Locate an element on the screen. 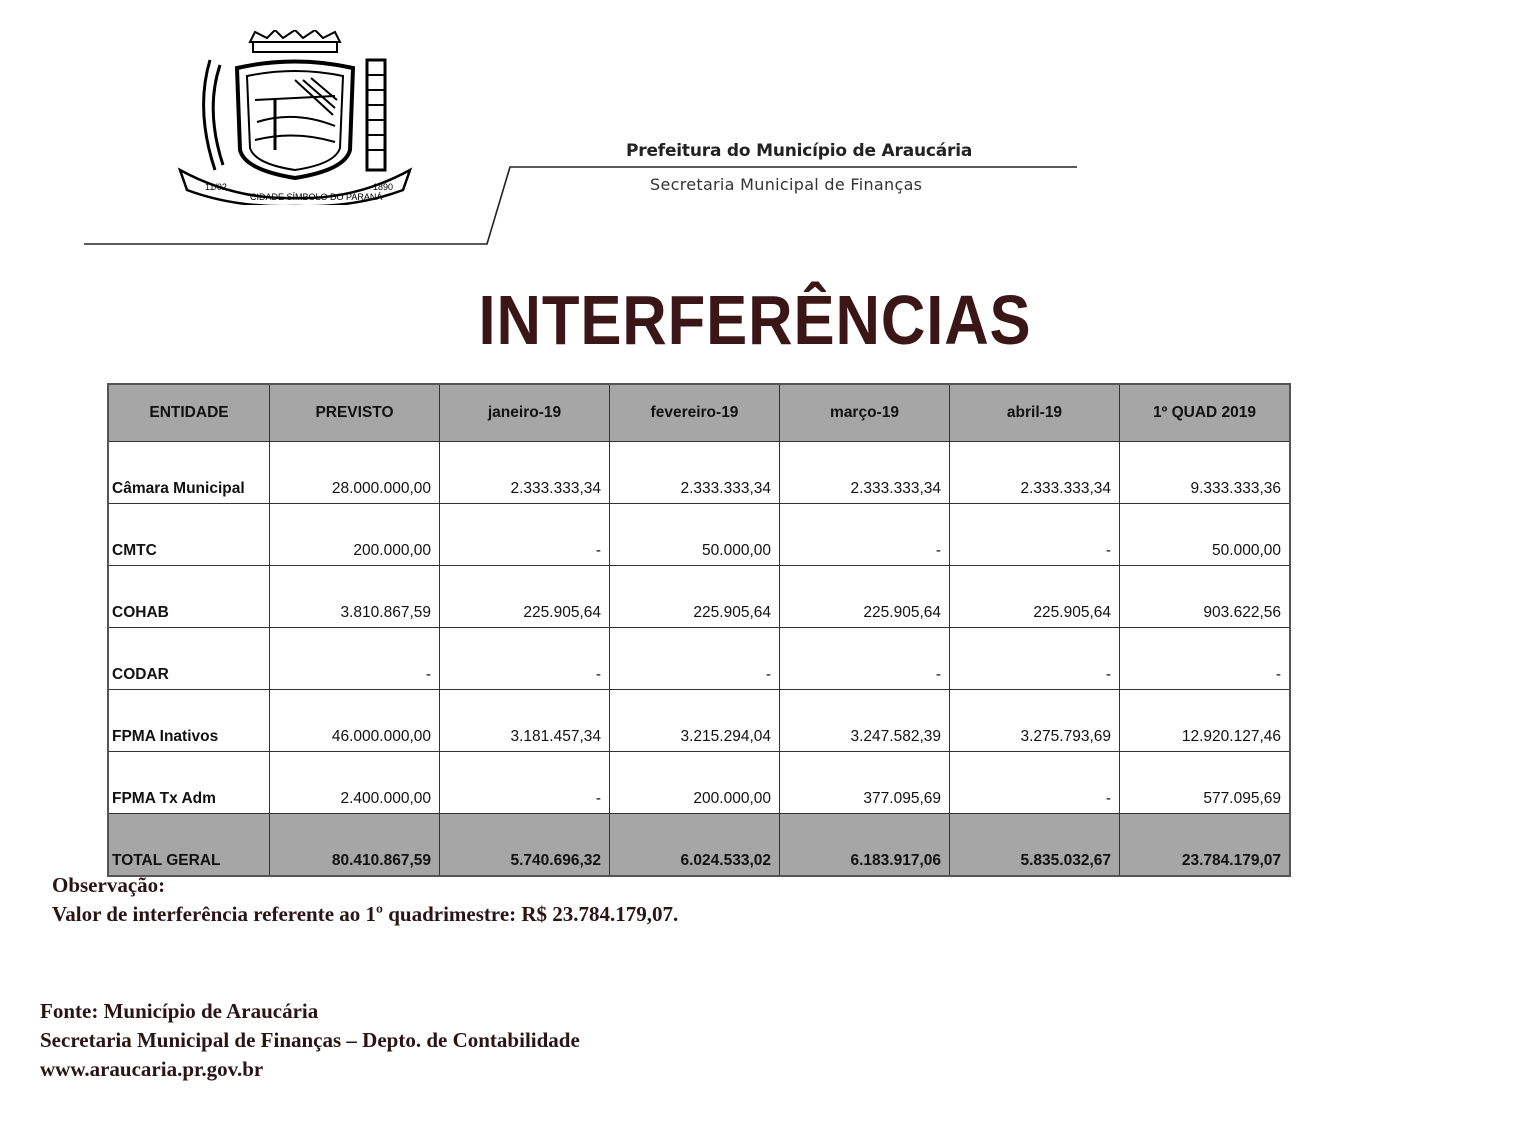 The height and width of the screenshot is (1140, 1520). value-cell: 6.024.533,02 is located at coordinates (694, 845).